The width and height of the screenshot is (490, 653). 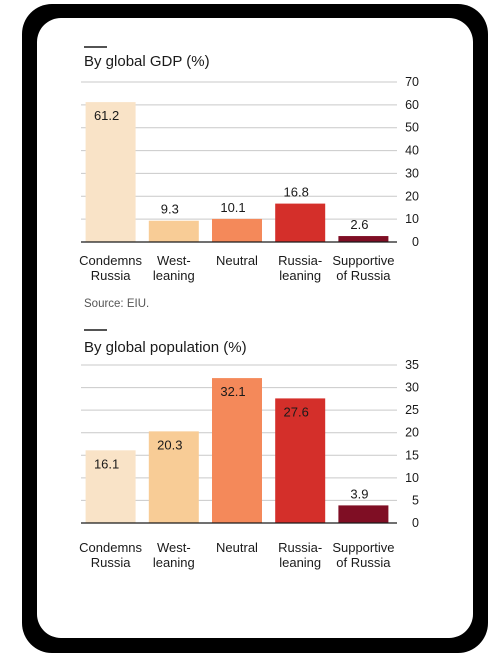 I want to click on gdp-y-tick-label: 30, so click(x=412, y=173).